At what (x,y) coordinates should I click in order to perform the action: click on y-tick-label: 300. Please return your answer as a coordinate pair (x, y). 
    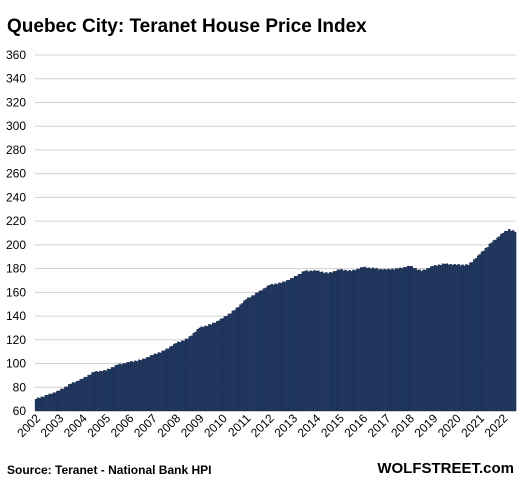
    Looking at the image, I should click on (16, 126).